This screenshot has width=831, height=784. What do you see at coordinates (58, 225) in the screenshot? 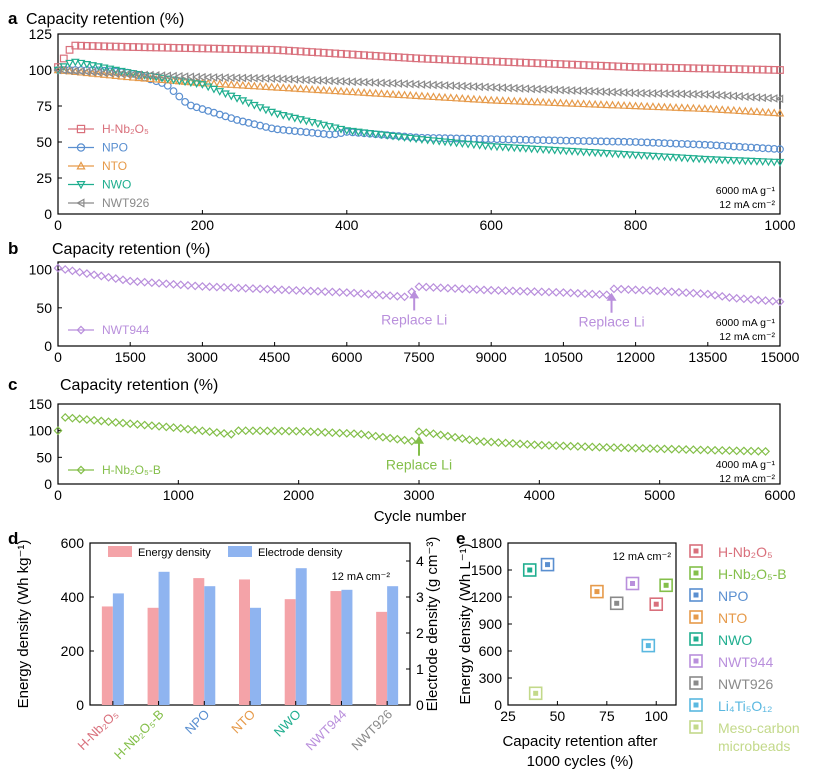
I see `panel-a-xtick-label: 0` at bounding box center [58, 225].